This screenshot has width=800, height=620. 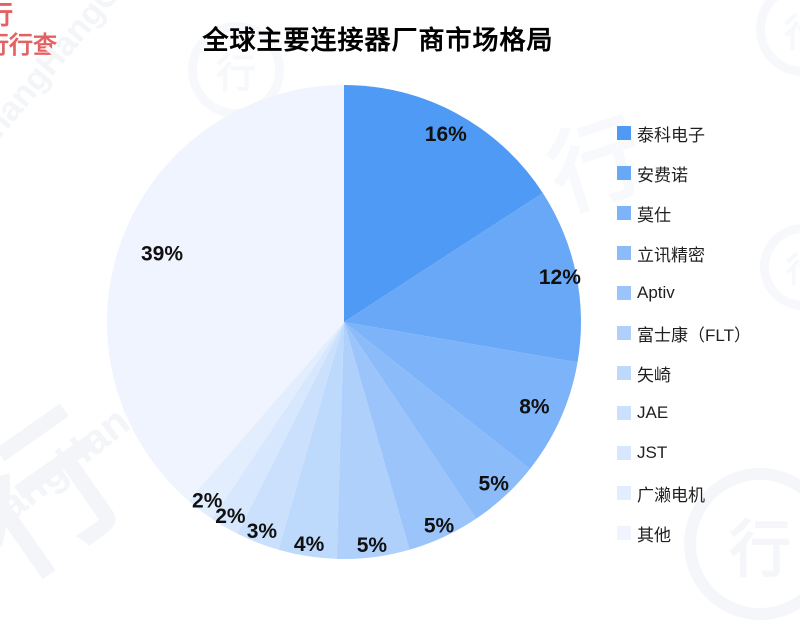 I want to click on legend-label: 莫仕, so click(x=654, y=215).